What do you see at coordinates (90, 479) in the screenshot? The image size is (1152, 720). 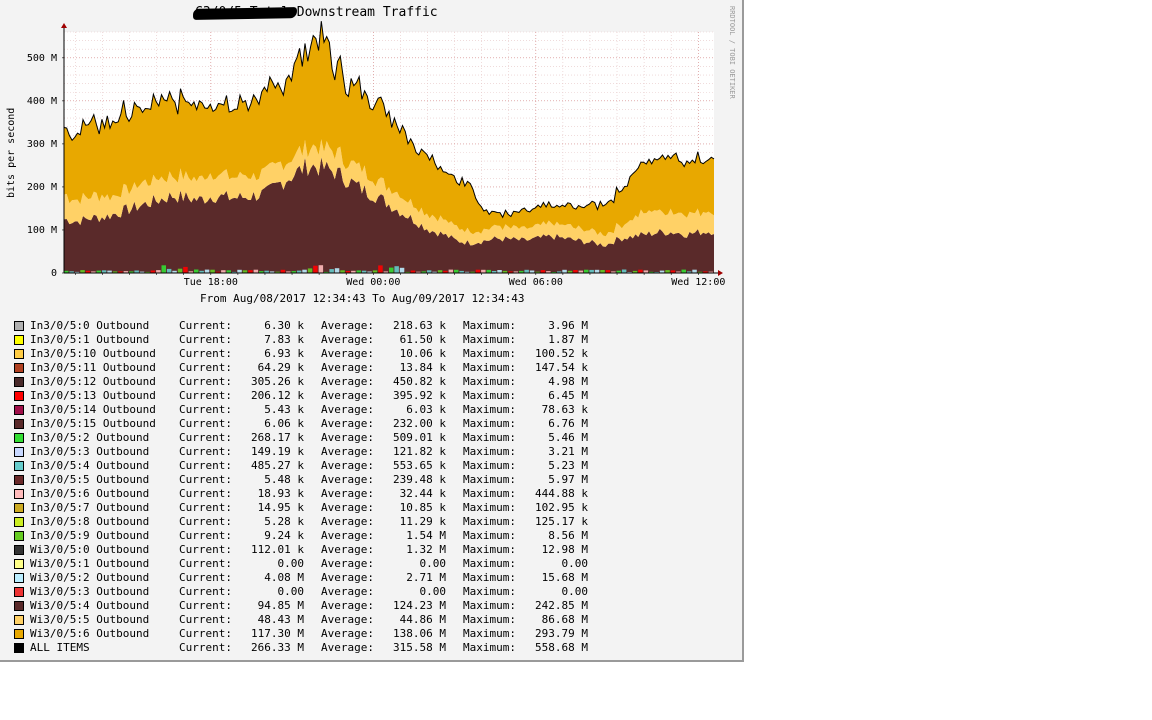 I see `legend-series-name: In3/0/5:5 Outbound` at bounding box center [90, 479].